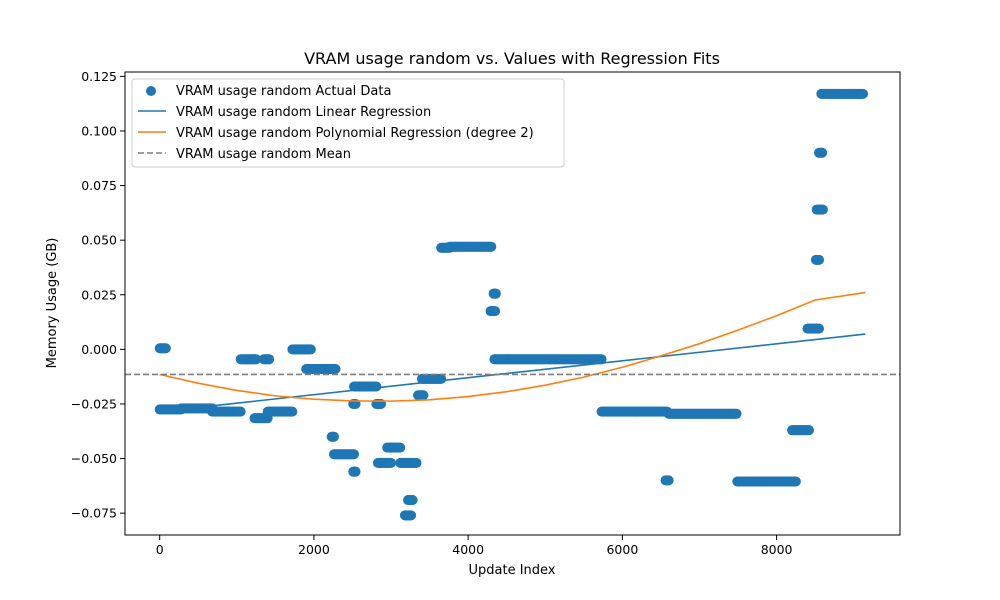 Image resolution: width=1000 pixels, height=600 pixels. I want to click on legend-scatter-marker, so click(151, 91).